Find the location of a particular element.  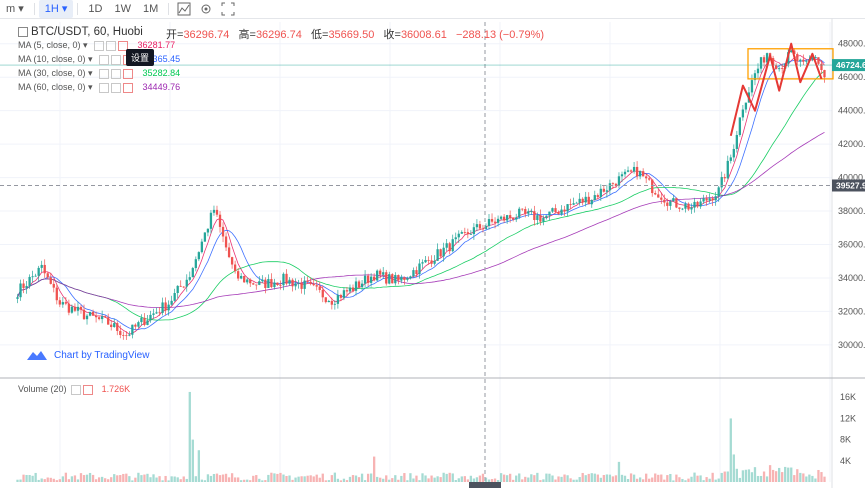

symbol-title: BTC/USDT, 60, Huobi is located at coordinates (80, 32).